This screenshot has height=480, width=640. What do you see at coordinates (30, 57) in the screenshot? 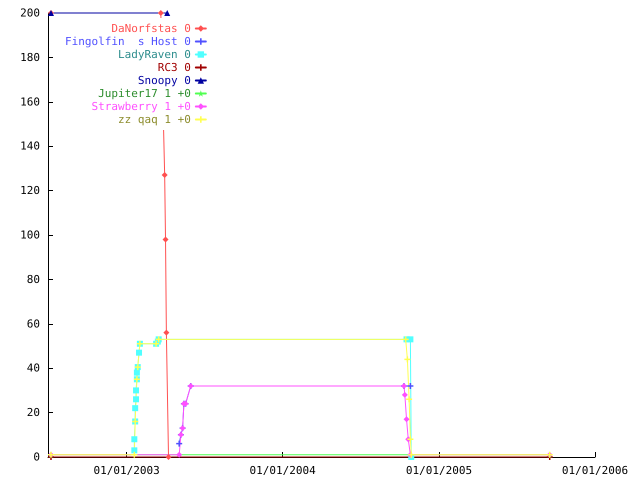
I see `y-tick-label: 180` at bounding box center [30, 57].